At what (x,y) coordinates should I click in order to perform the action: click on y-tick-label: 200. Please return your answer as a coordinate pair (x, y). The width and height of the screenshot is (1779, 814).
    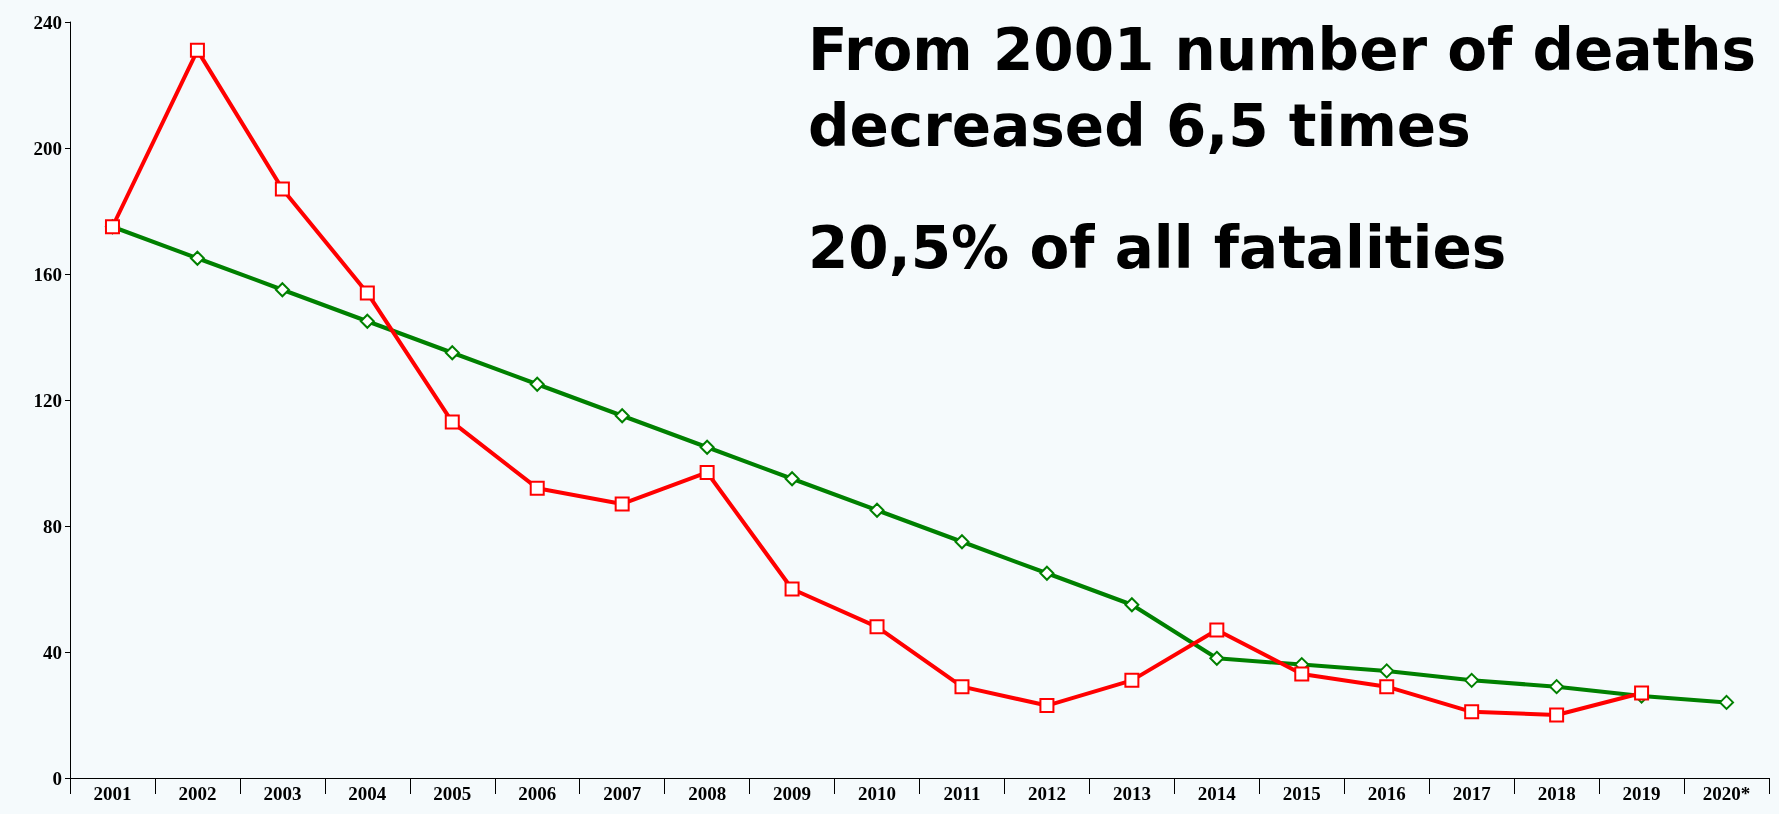
    Looking at the image, I should click on (47, 148).